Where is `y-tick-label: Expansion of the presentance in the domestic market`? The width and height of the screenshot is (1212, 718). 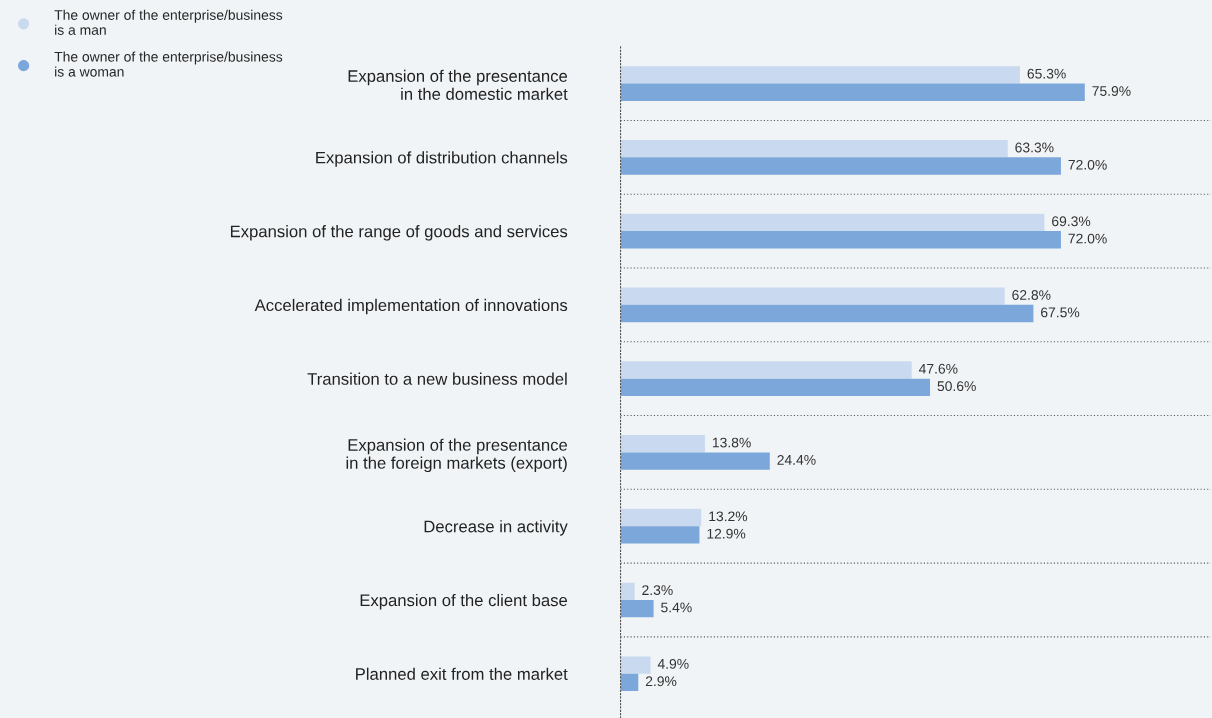
y-tick-label: Expansion of the presentance in the domestic market is located at coordinates (458, 84).